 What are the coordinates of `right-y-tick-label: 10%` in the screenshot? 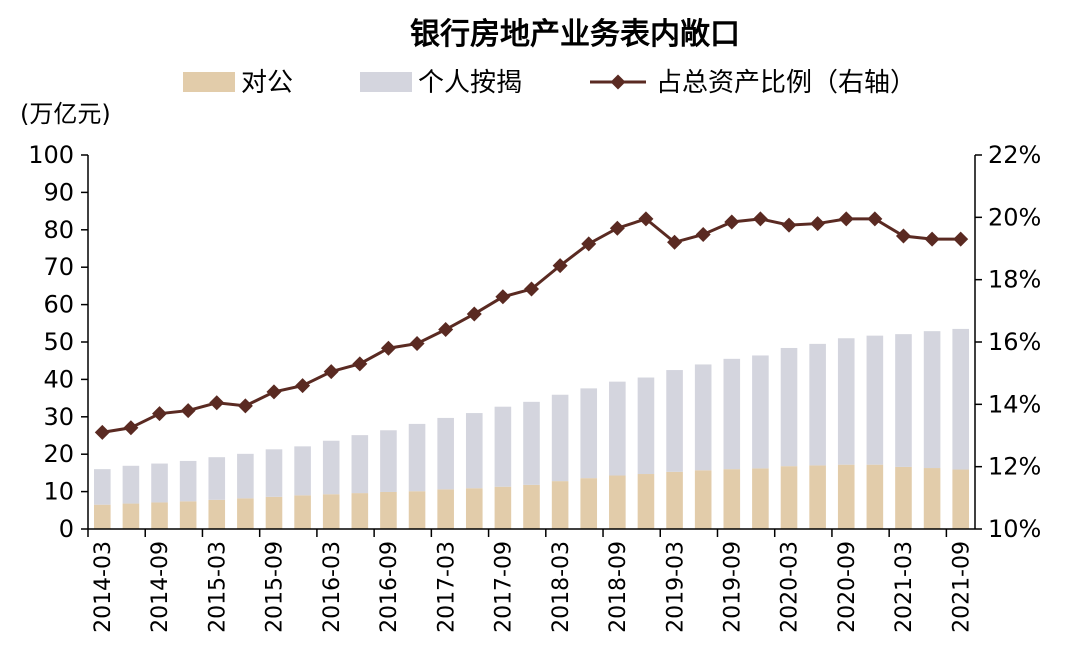 It's located at (1014, 529).